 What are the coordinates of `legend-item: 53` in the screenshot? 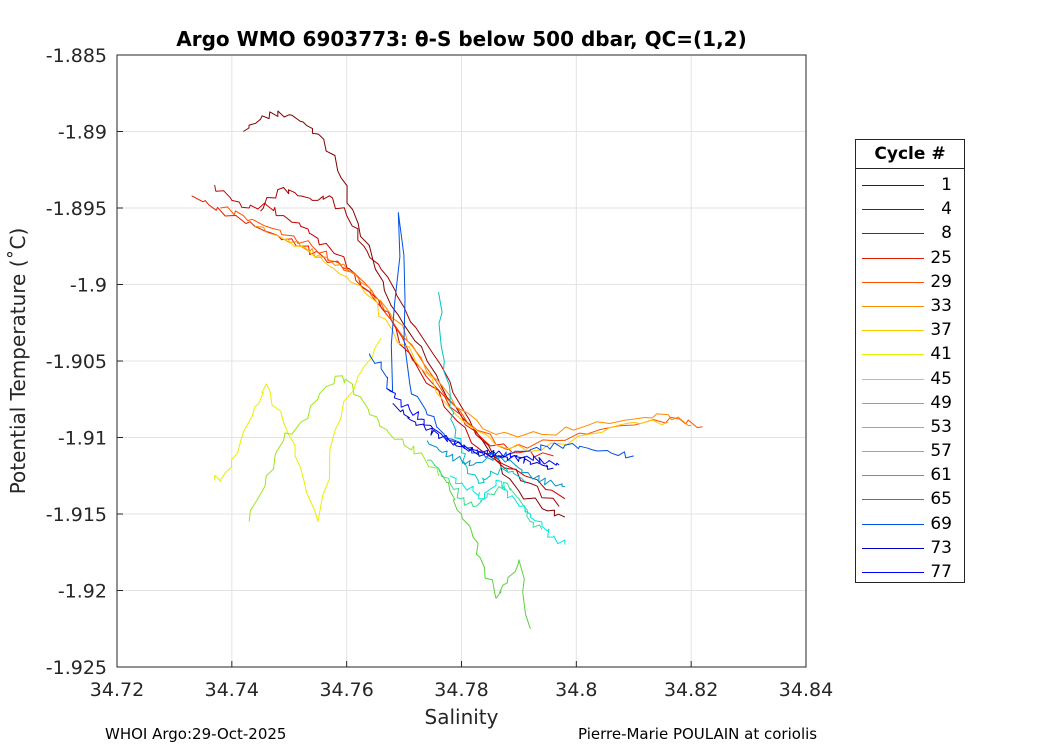 It's located at (910, 427).